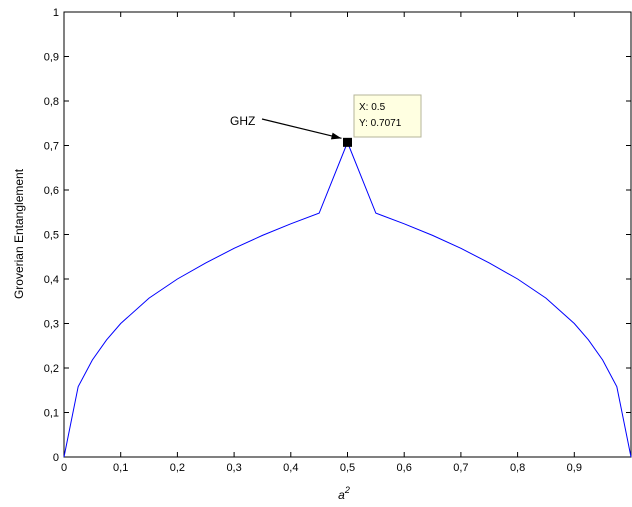 This screenshot has height=507, width=632. What do you see at coordinates (51, 236) in the screenshot?
I see `y-tick-label: 0,5` at bounding box center [51, 236].